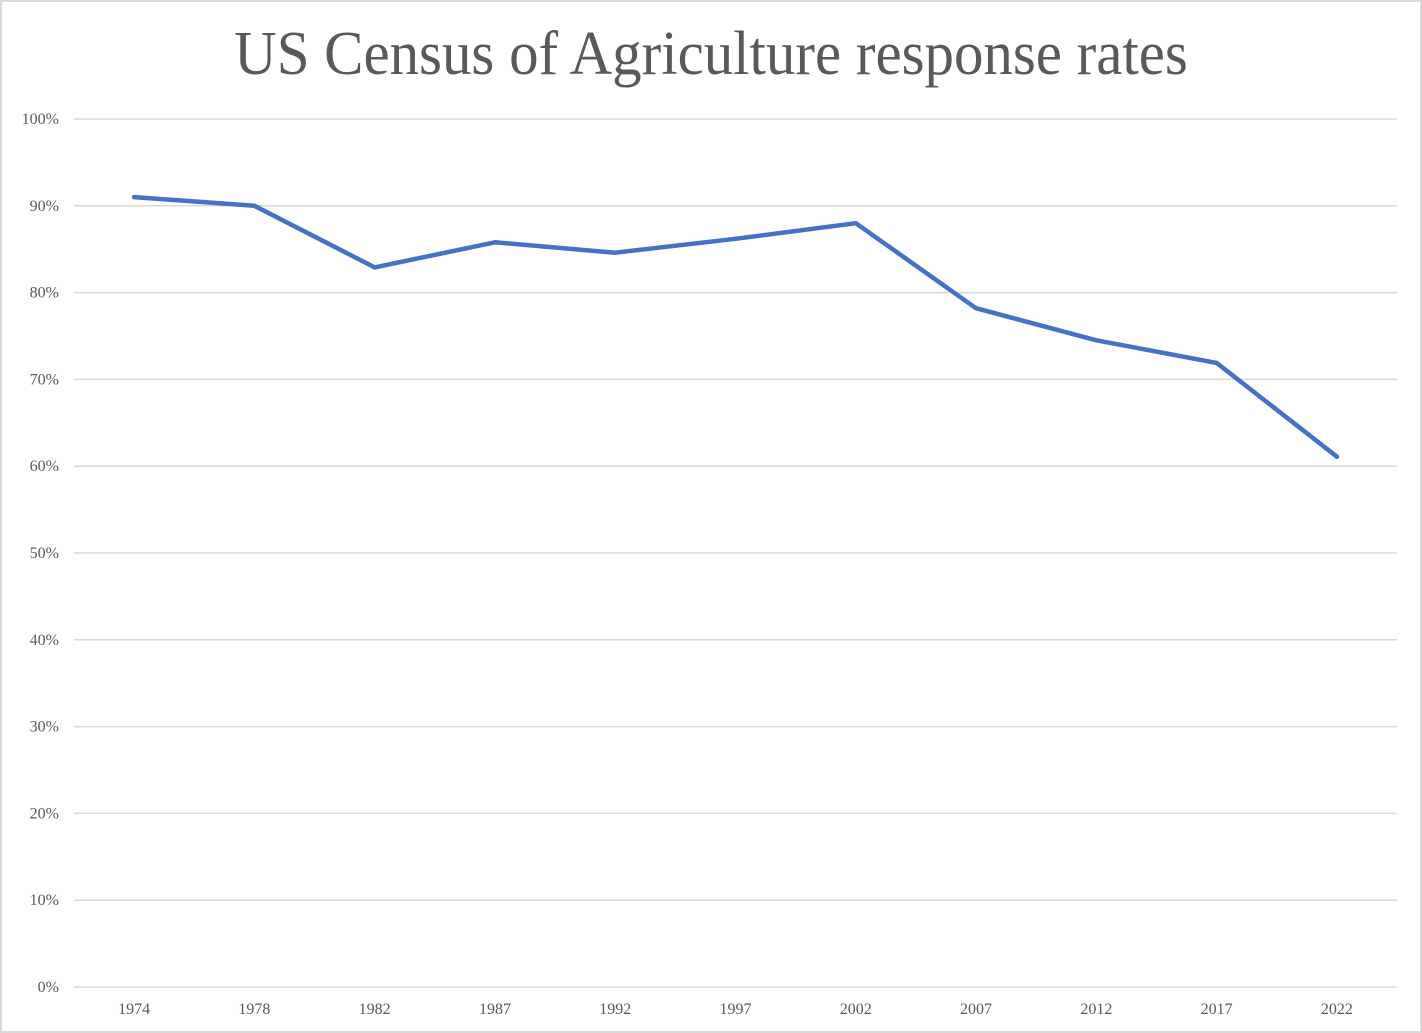 The image size is (1422, 1033). Describe the element at coordinates (44, 466) in the screenshot. I see `y-tick-label: 60%` at that location.